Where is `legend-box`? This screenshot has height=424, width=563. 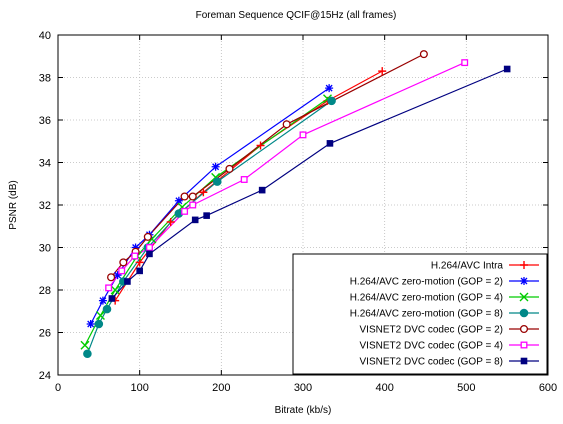
legend-box is located at coordinates (420, 314).